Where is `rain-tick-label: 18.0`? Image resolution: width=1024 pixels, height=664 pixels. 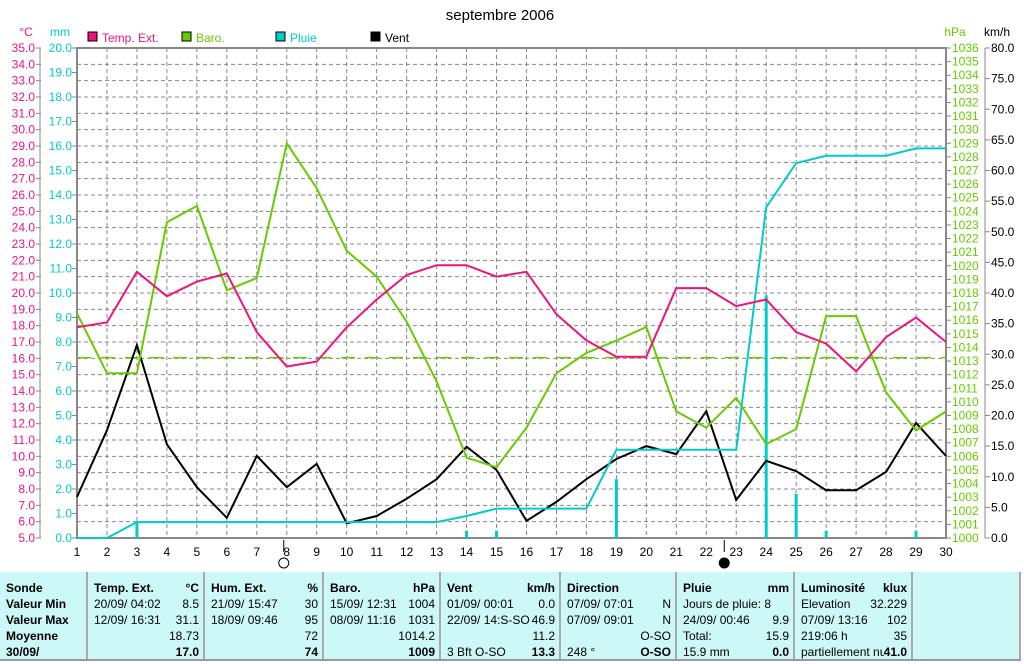 rain-tick-label: 18.0 is located at coordinates (61, 97).